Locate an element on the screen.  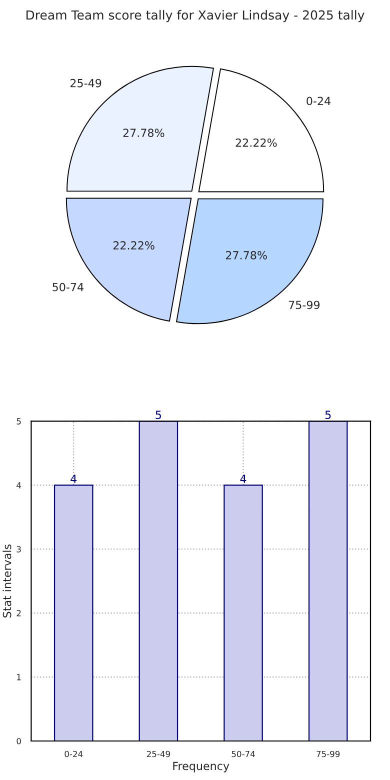
y-tick-label: 1 is located at coordinates (19, 677).